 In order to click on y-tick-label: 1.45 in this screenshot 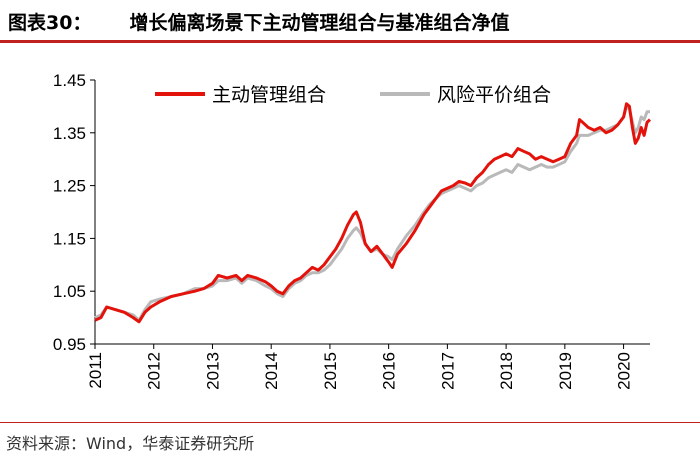, I will do `click(69, 80)`.